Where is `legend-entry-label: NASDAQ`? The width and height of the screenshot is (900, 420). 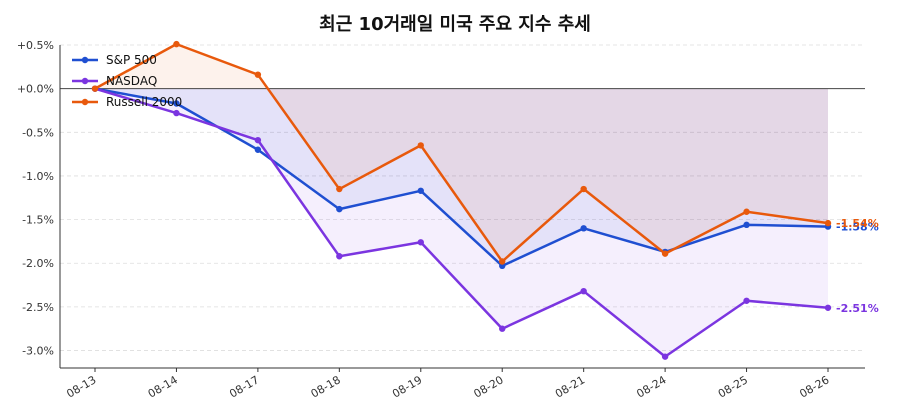 legend-entry-label: NASDAQ is located at coordinates (131, 81).